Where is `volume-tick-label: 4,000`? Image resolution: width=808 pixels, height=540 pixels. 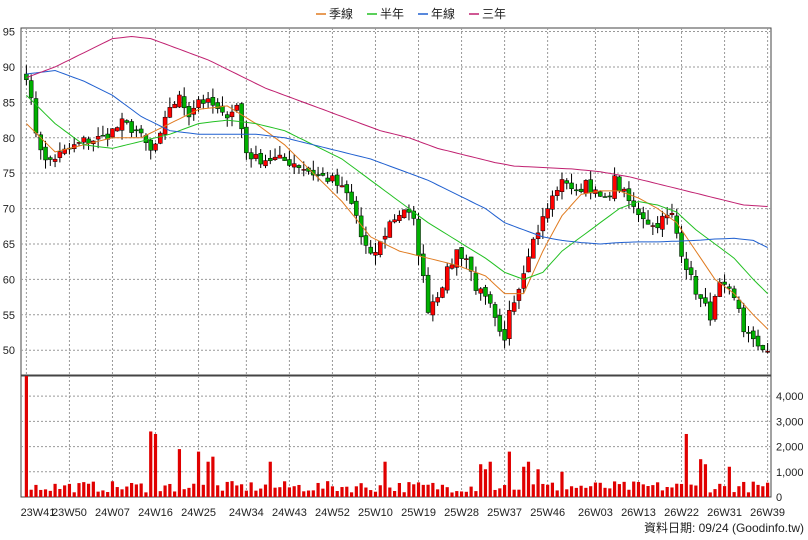
volume-tick-label: 4,000 is located at coordinates (790, 397).